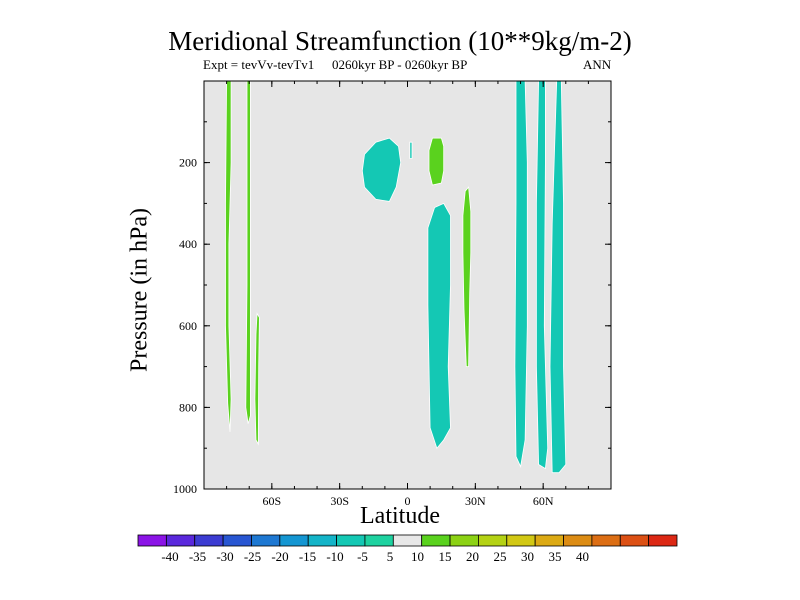  Describe the element at coordinates (188, 407) in the screenshot. I see `y-tick-label: 800` at that location.